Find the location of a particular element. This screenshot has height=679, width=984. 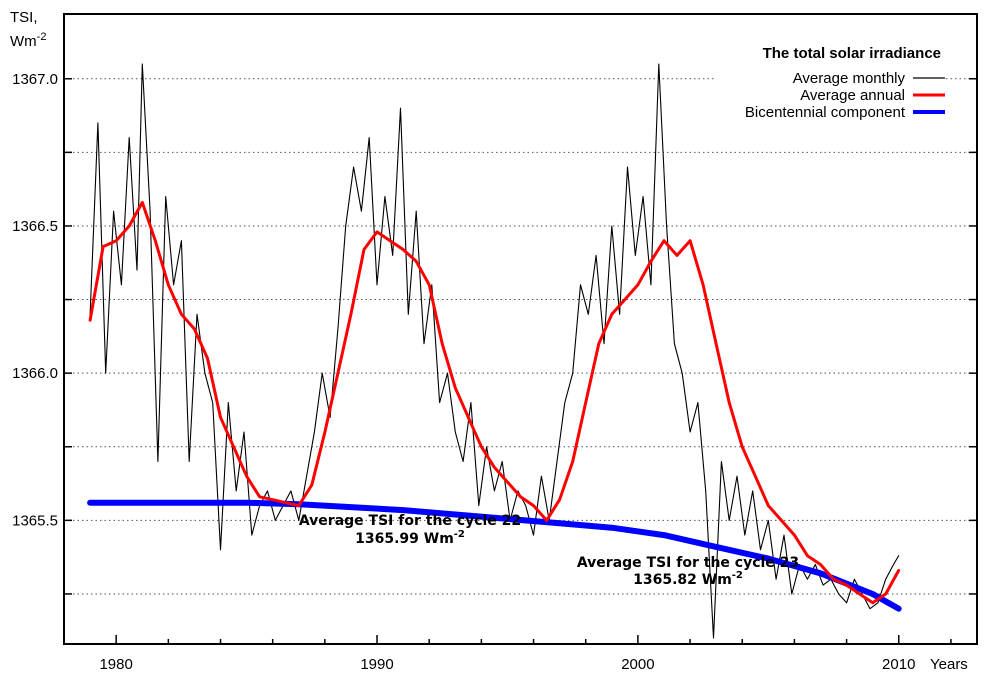

legend-background is located at coordinates (830, 83).